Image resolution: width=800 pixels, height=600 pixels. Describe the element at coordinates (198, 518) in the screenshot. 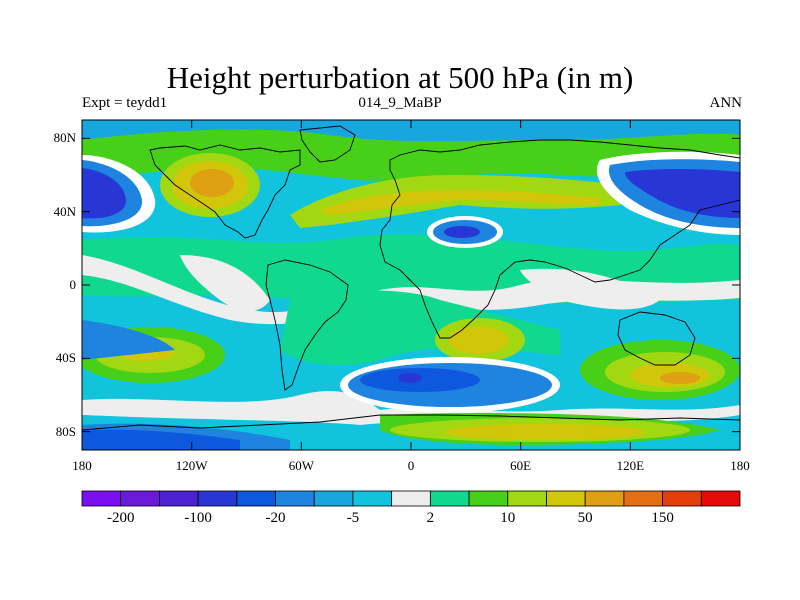

I see `colorbar-label: -100` at that location.